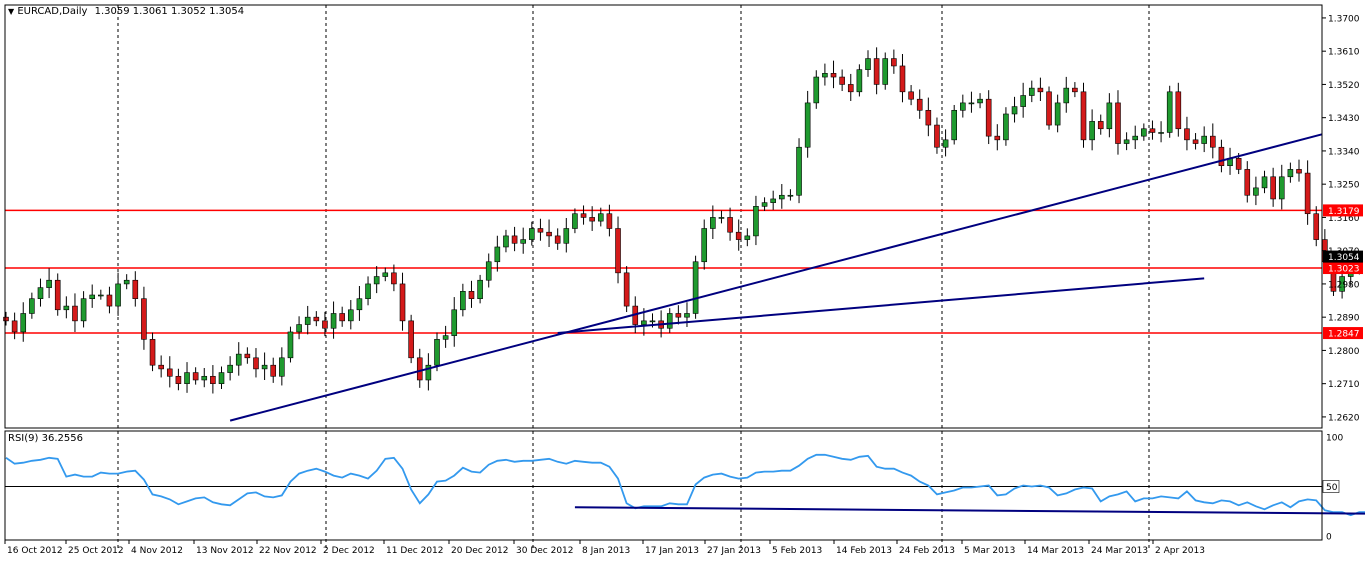  I want to click on date-tick-label: 11 Dec 2012, so click(415, 551).